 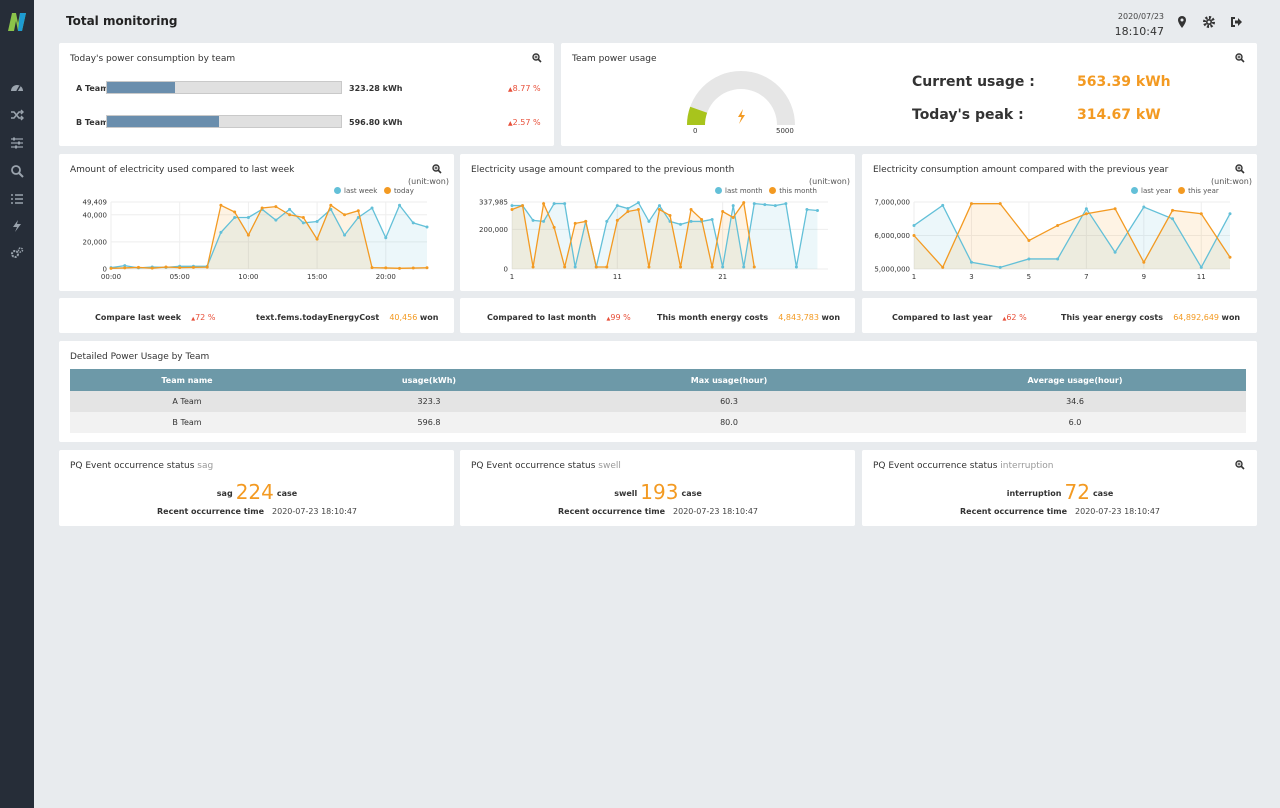 I want to click on y-tick-label: 20,000, so click(x=95, y=242).